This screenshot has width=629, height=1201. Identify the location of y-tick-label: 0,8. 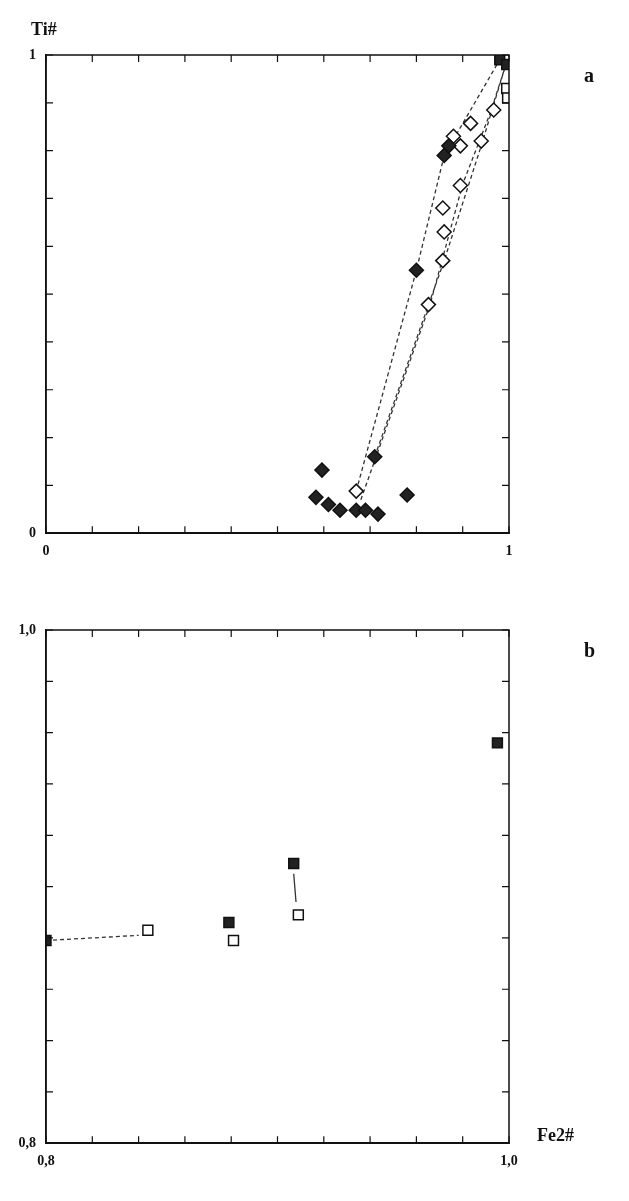
(27, 1142).